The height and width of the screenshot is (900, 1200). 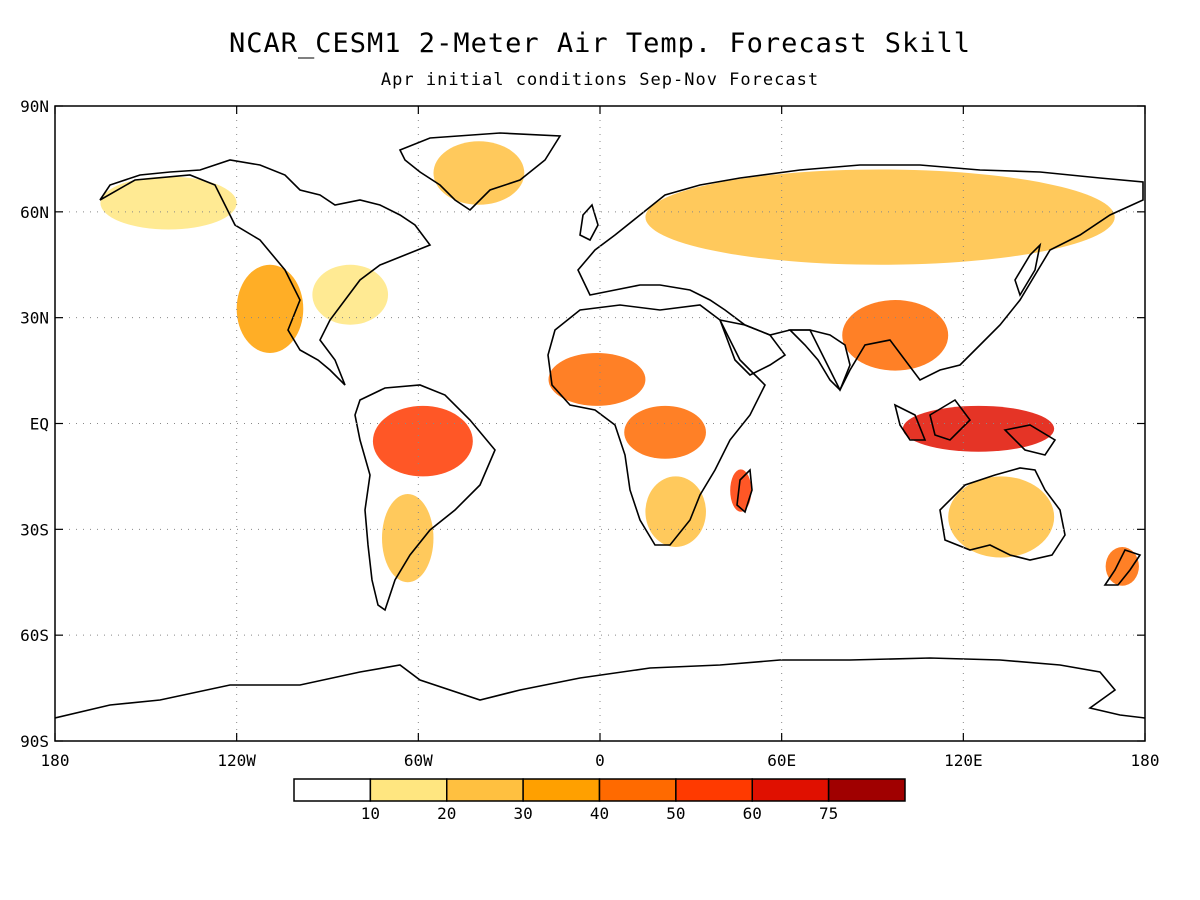 What do you see at coordinates (752, 347) in the screenshot?
I see `arabia-outline` at bounding box center [752, 347].